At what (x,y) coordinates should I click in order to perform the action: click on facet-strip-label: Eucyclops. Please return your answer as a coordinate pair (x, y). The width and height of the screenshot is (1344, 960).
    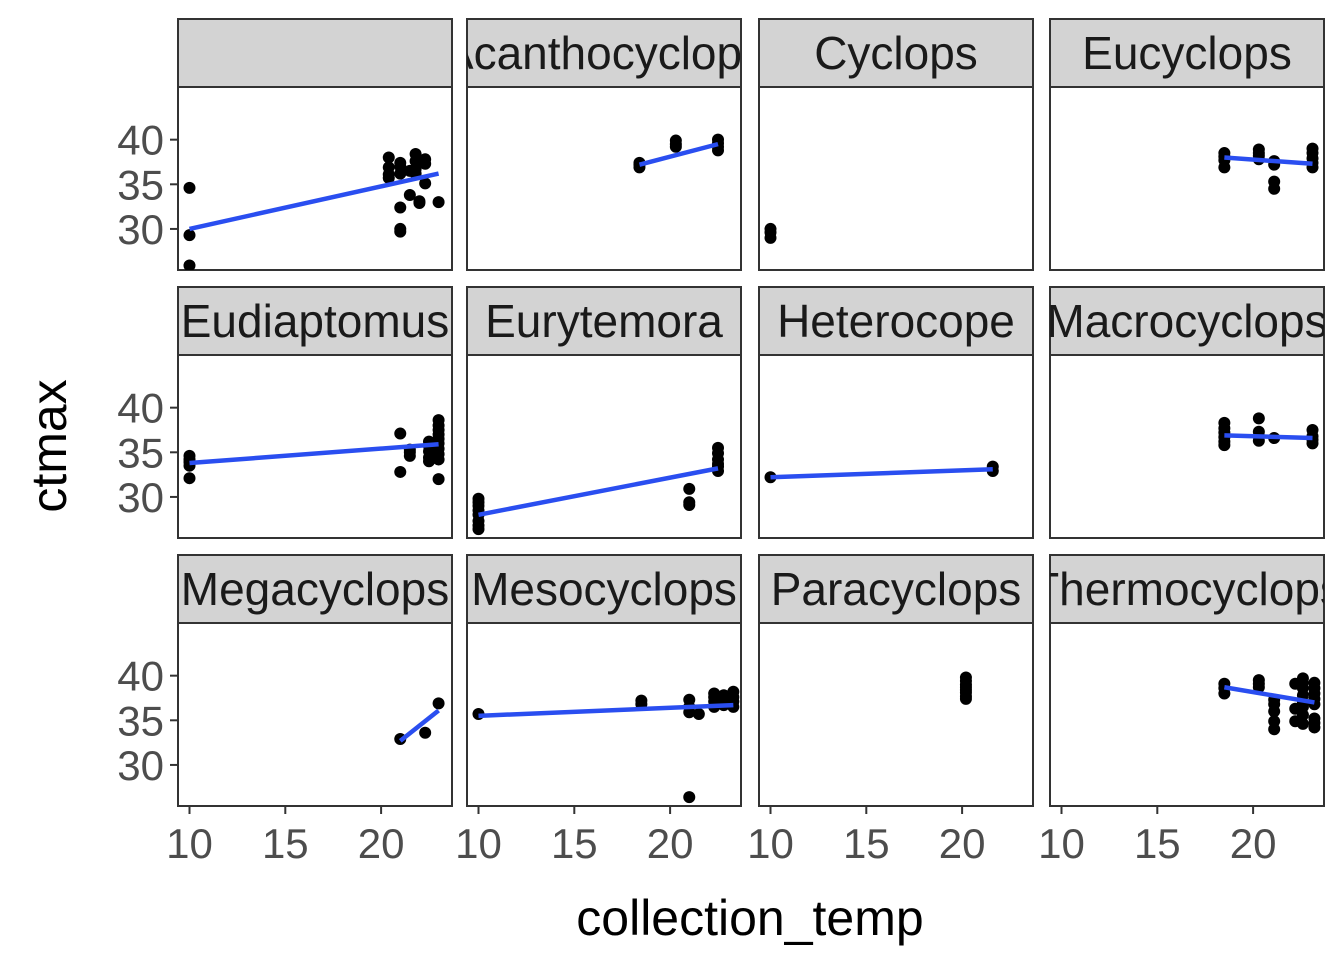
    Looking at the image, I should click on (1187, 53).